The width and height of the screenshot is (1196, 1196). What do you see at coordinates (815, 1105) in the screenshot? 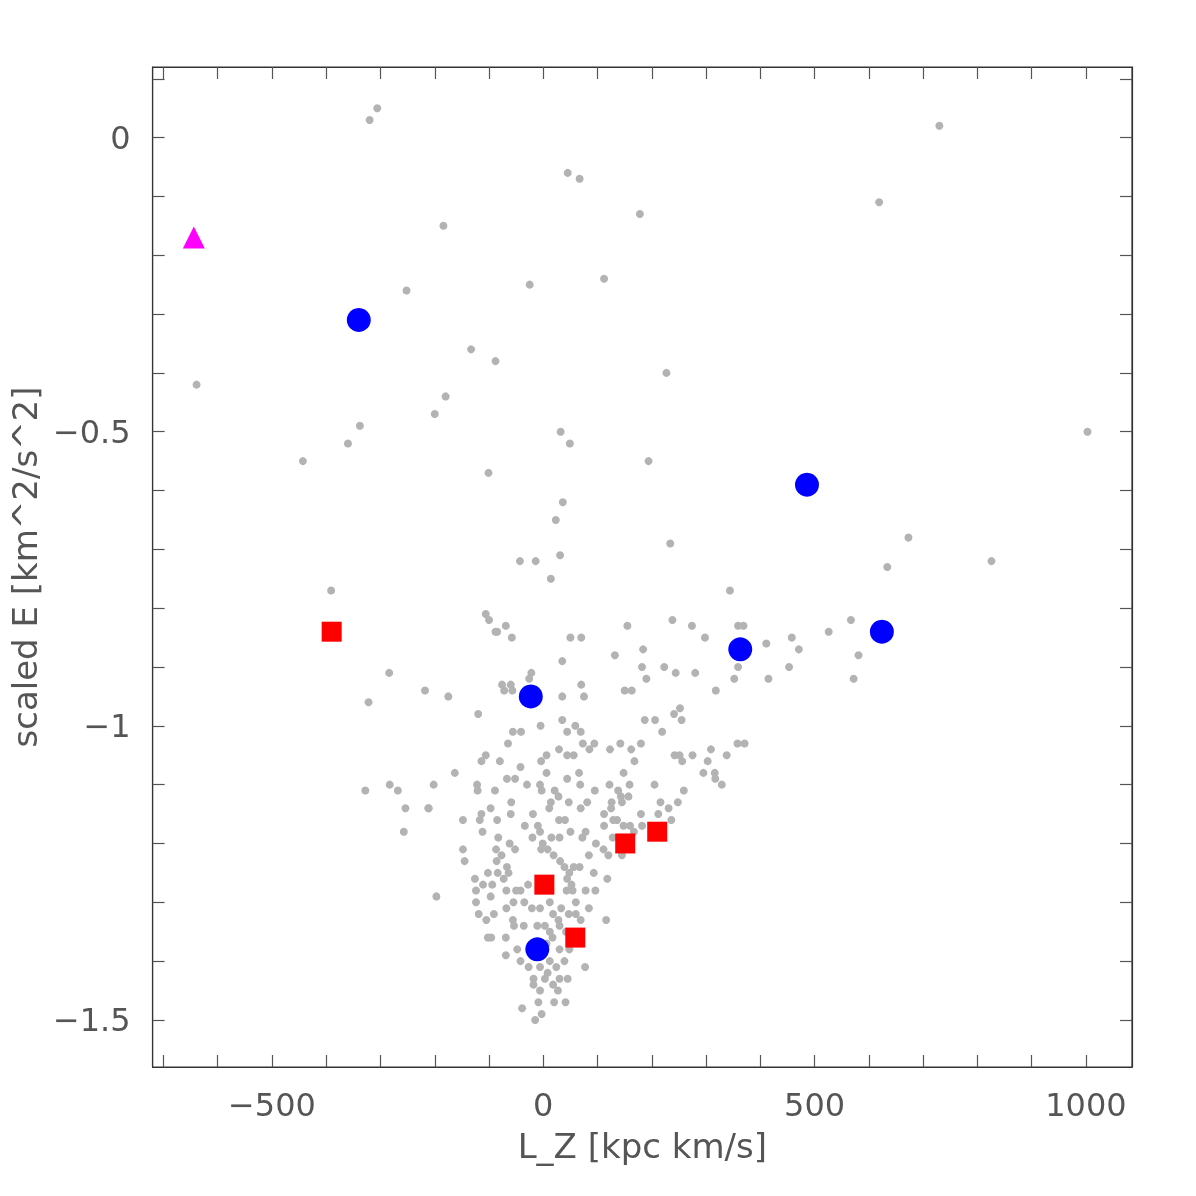
I see `x-tick-label: 500` at bounding box center [815, 1105].